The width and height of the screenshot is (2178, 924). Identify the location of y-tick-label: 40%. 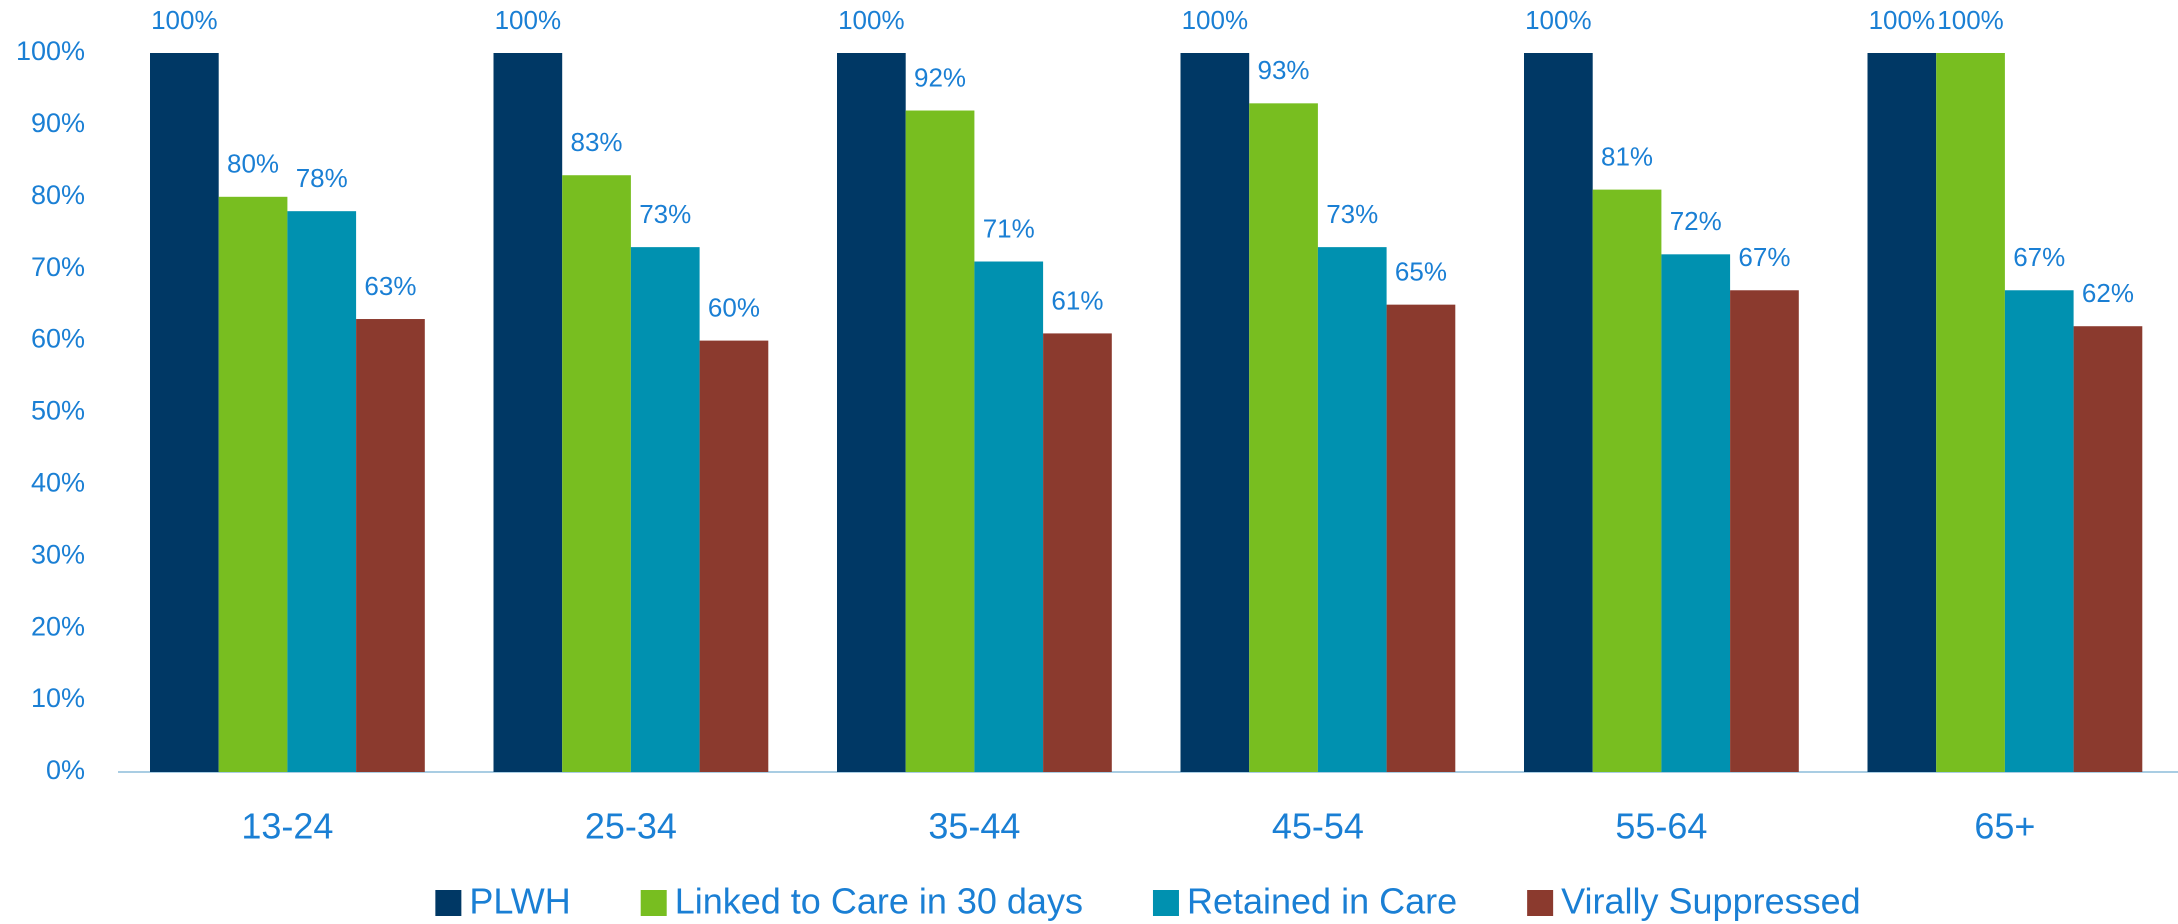
(58, 483).